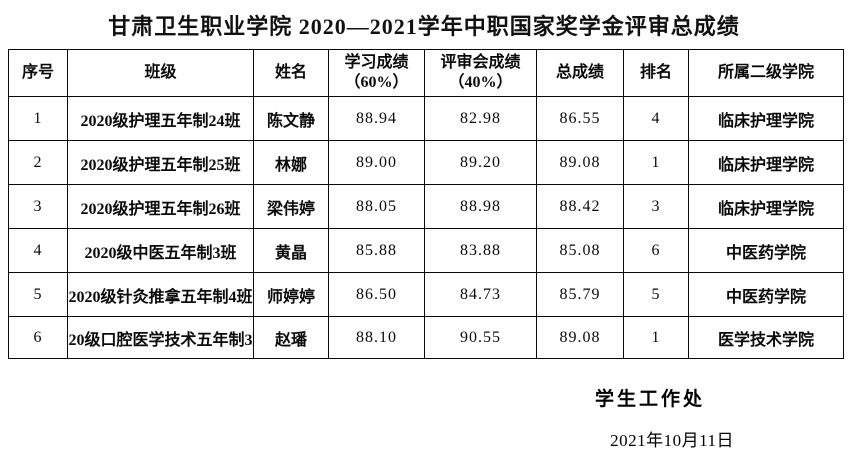  Describe the element at coordinates (480, 118) in the screenshot. I see `cell-review-score: 82.98` at that location.